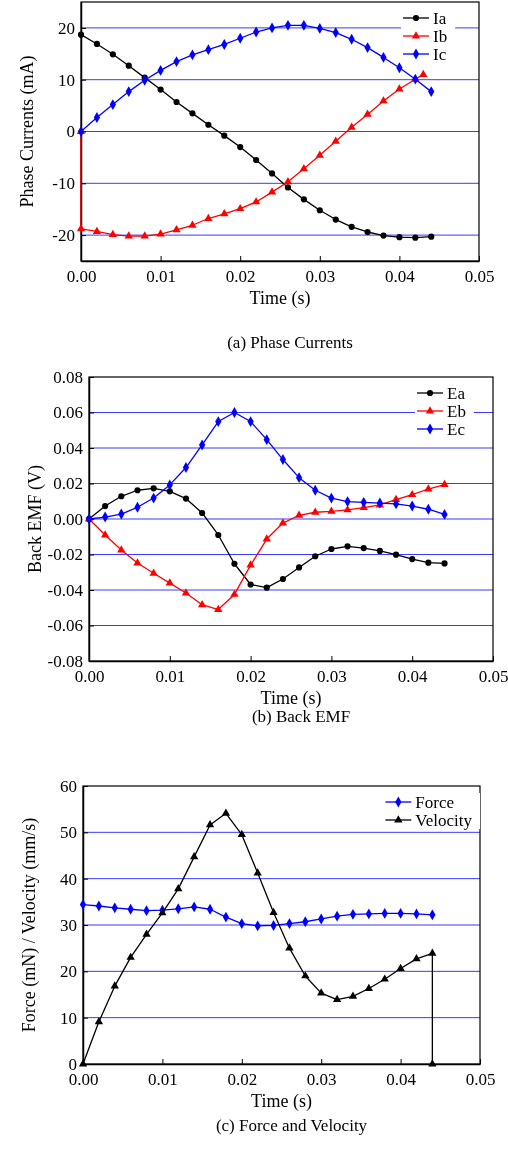 This screenshot has width=508, height=1169. Describe the element at coordinates (63, 184) in the screenshot. I see `y-tick-label: -10` at that location.